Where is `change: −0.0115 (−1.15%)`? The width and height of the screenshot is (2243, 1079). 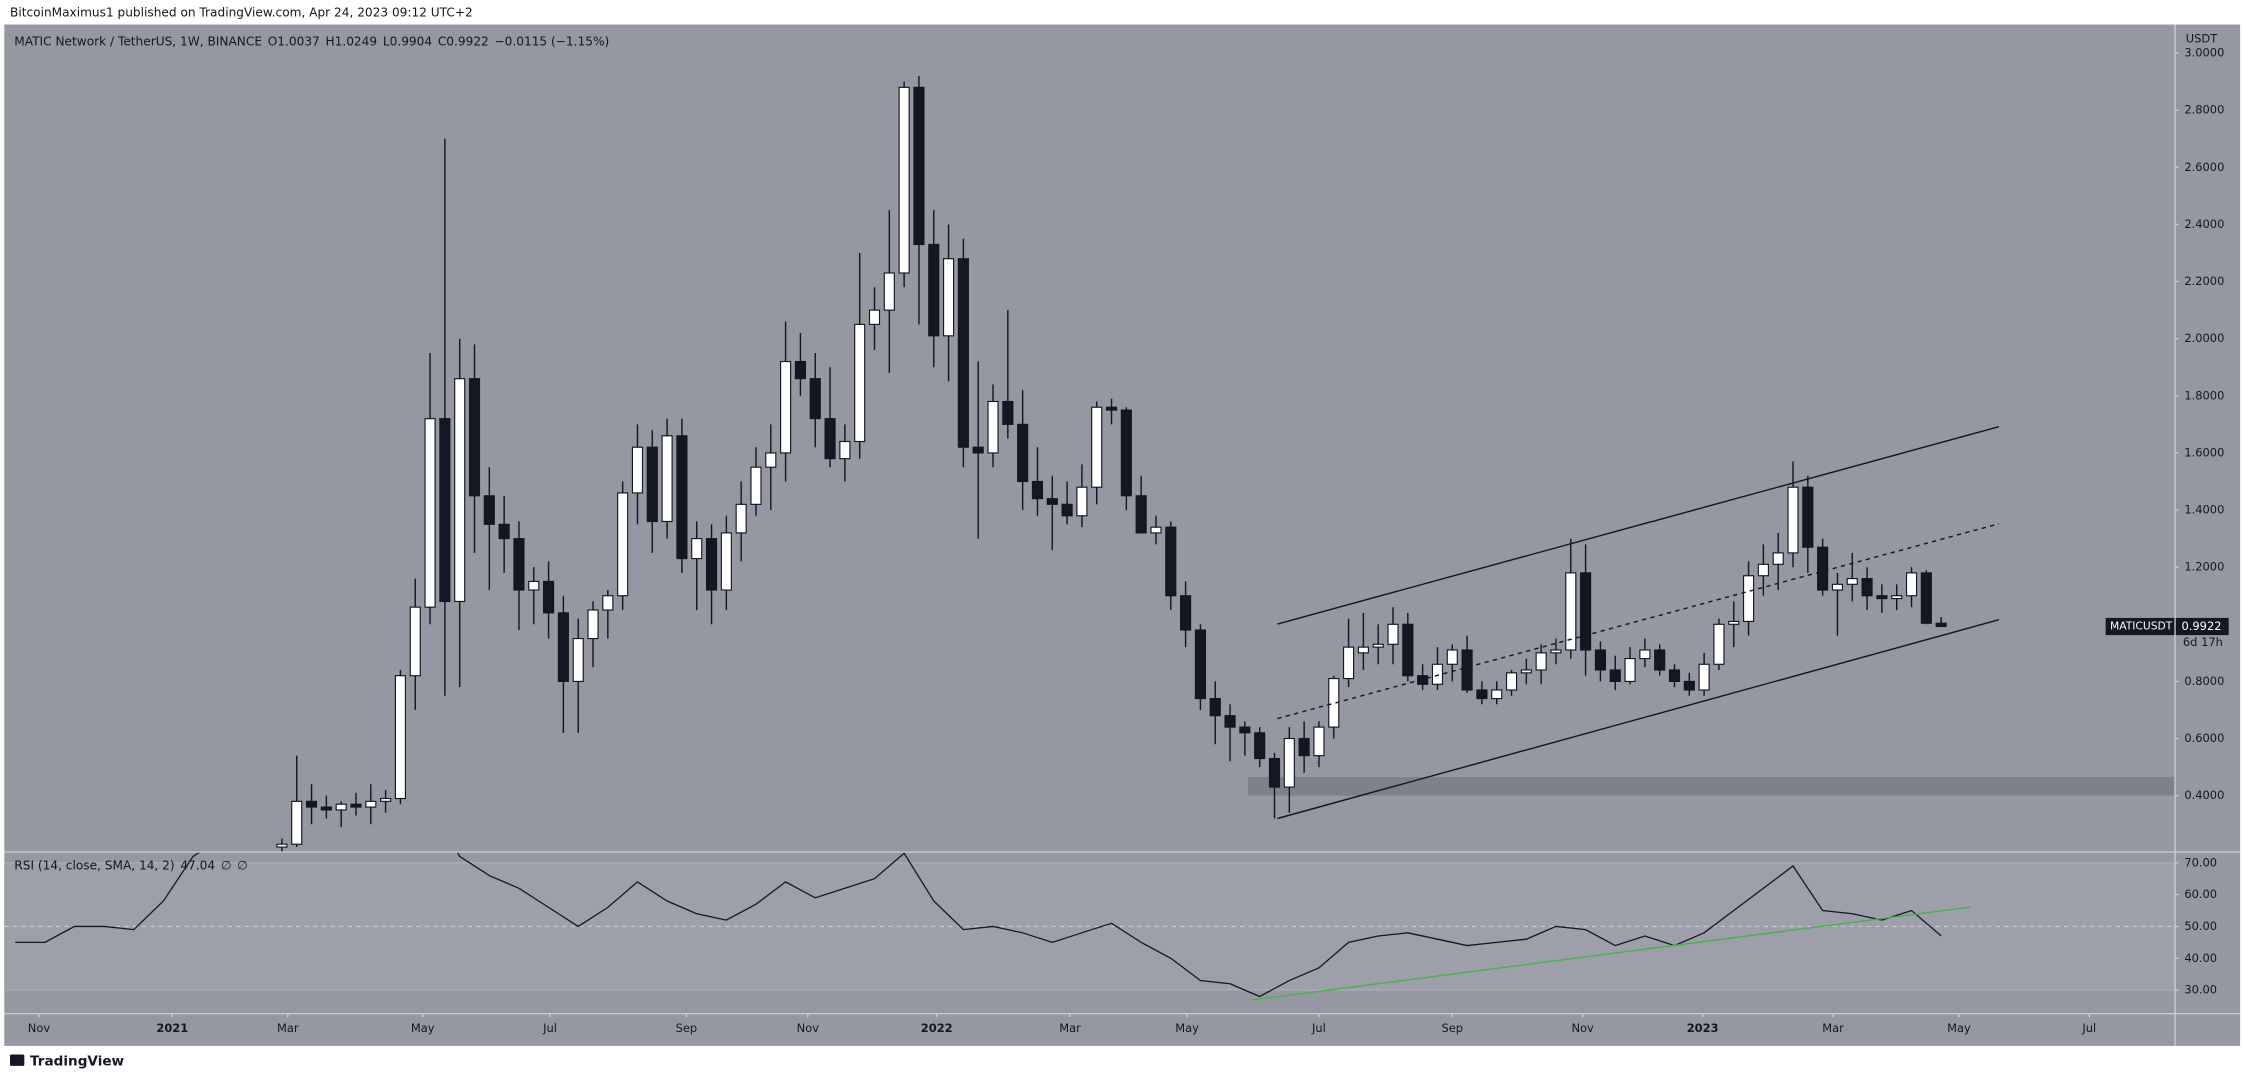 change: −0.0115 (−1.15%) is located at coordinates (552, 41).